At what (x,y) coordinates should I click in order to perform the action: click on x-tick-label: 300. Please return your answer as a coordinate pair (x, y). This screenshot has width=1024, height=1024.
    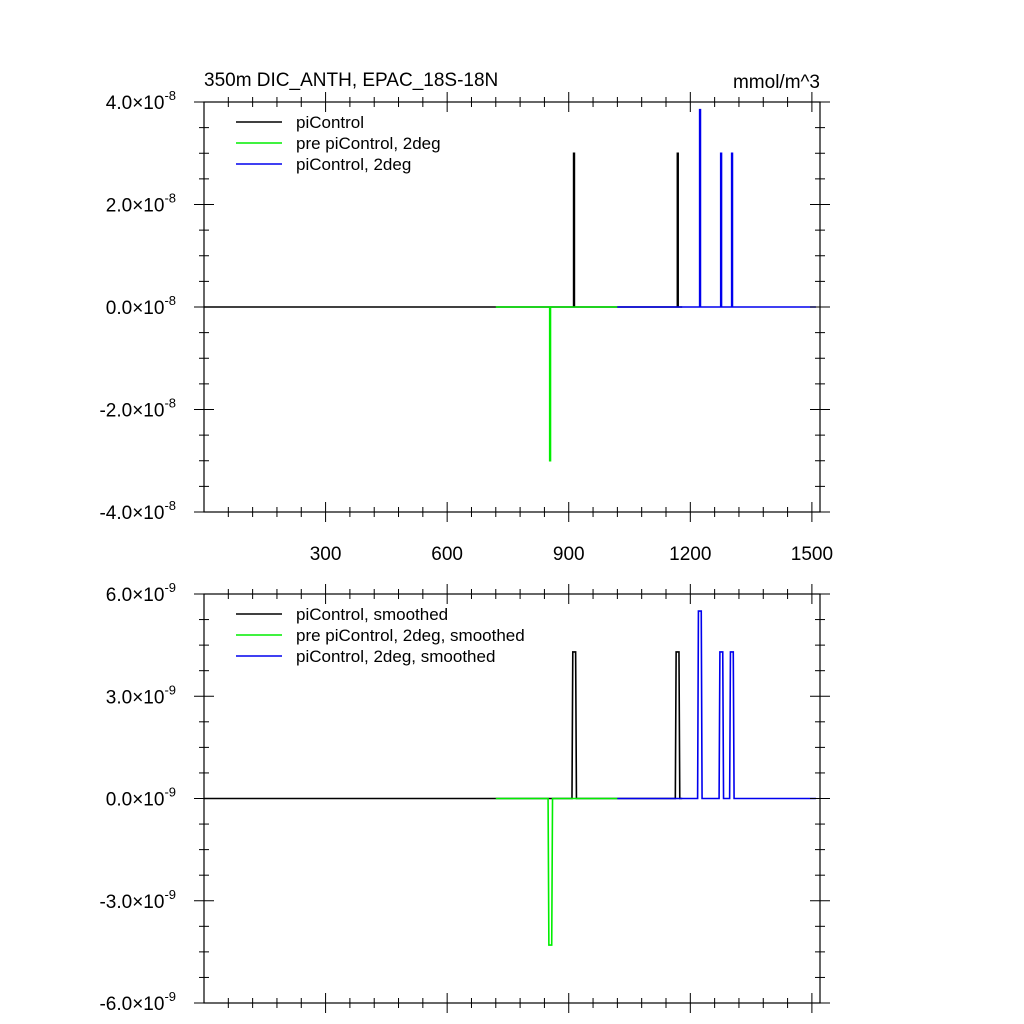
    Looking at the image, I should click on (326, 554).